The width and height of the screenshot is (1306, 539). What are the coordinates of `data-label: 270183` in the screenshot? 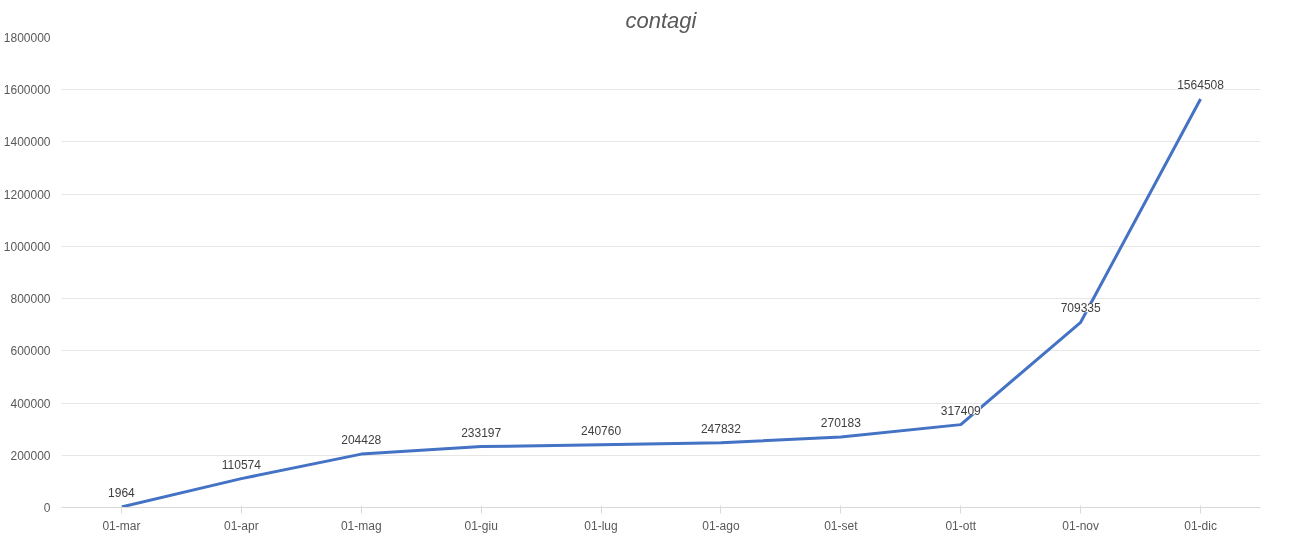 It's located at (841, 422).